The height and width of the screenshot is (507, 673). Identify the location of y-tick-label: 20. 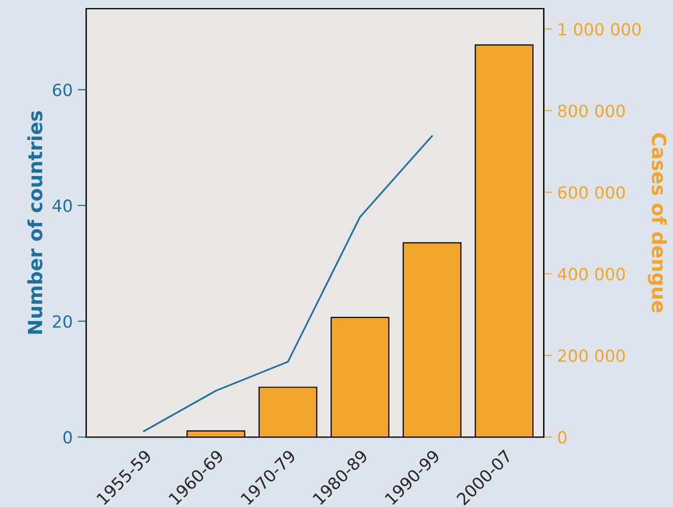
(62, 321).